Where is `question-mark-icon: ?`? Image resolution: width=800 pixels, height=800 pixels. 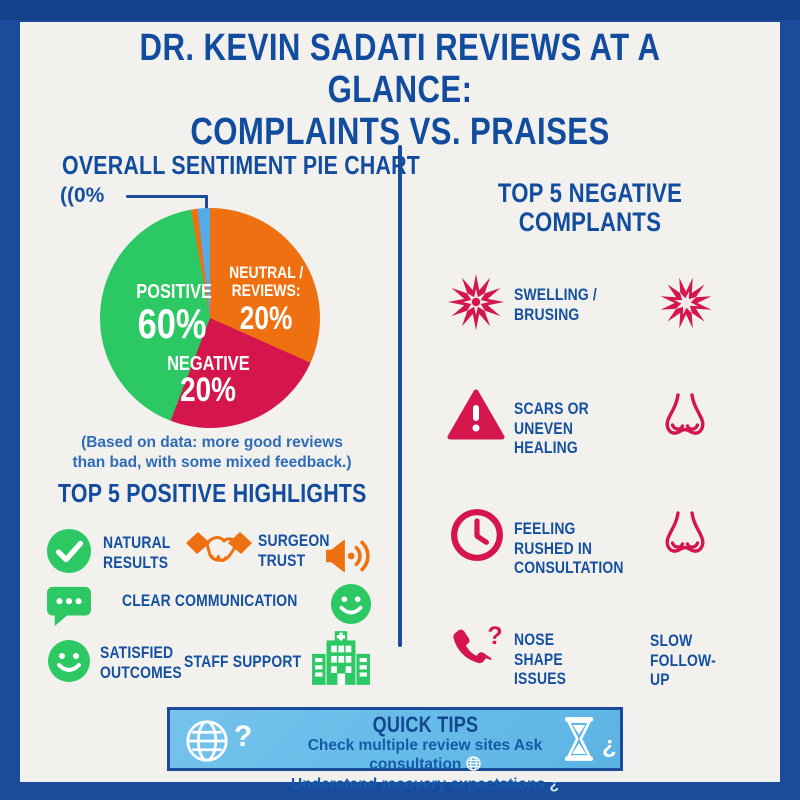 question-mark-icon: ? is located at coordinates (243, 736).